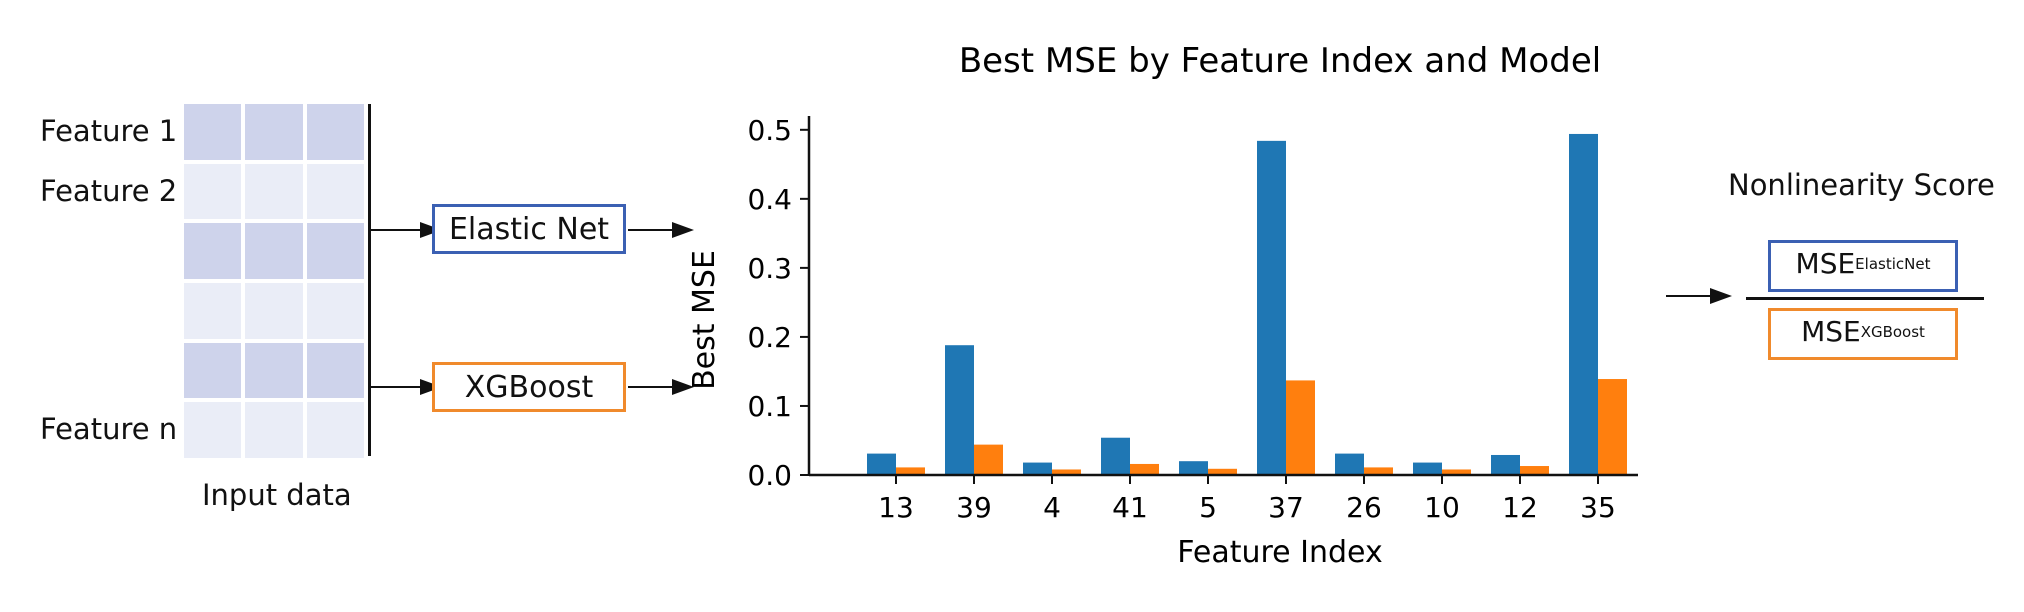 This screenshot has width=2024, height=612. What do you see at coordinates (1280, 61) in the screenshot?
I see `chart-title: Best MSE by Feature Index and Model` at bounding box center [1280, 61].